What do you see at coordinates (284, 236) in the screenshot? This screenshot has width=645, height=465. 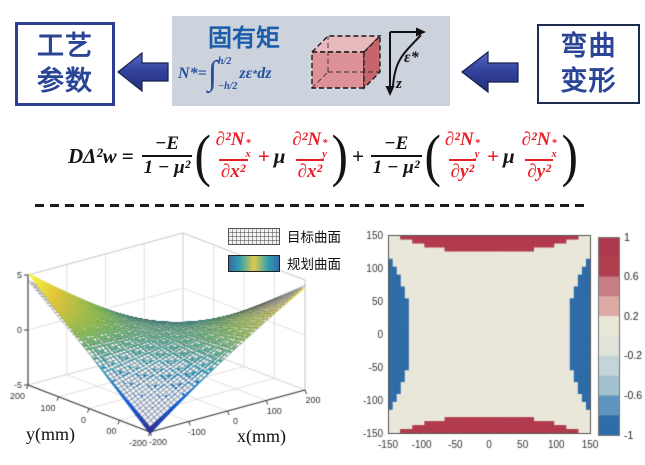 I see `legend-item-target: 目标曲面` at bounding box center [284, 236].